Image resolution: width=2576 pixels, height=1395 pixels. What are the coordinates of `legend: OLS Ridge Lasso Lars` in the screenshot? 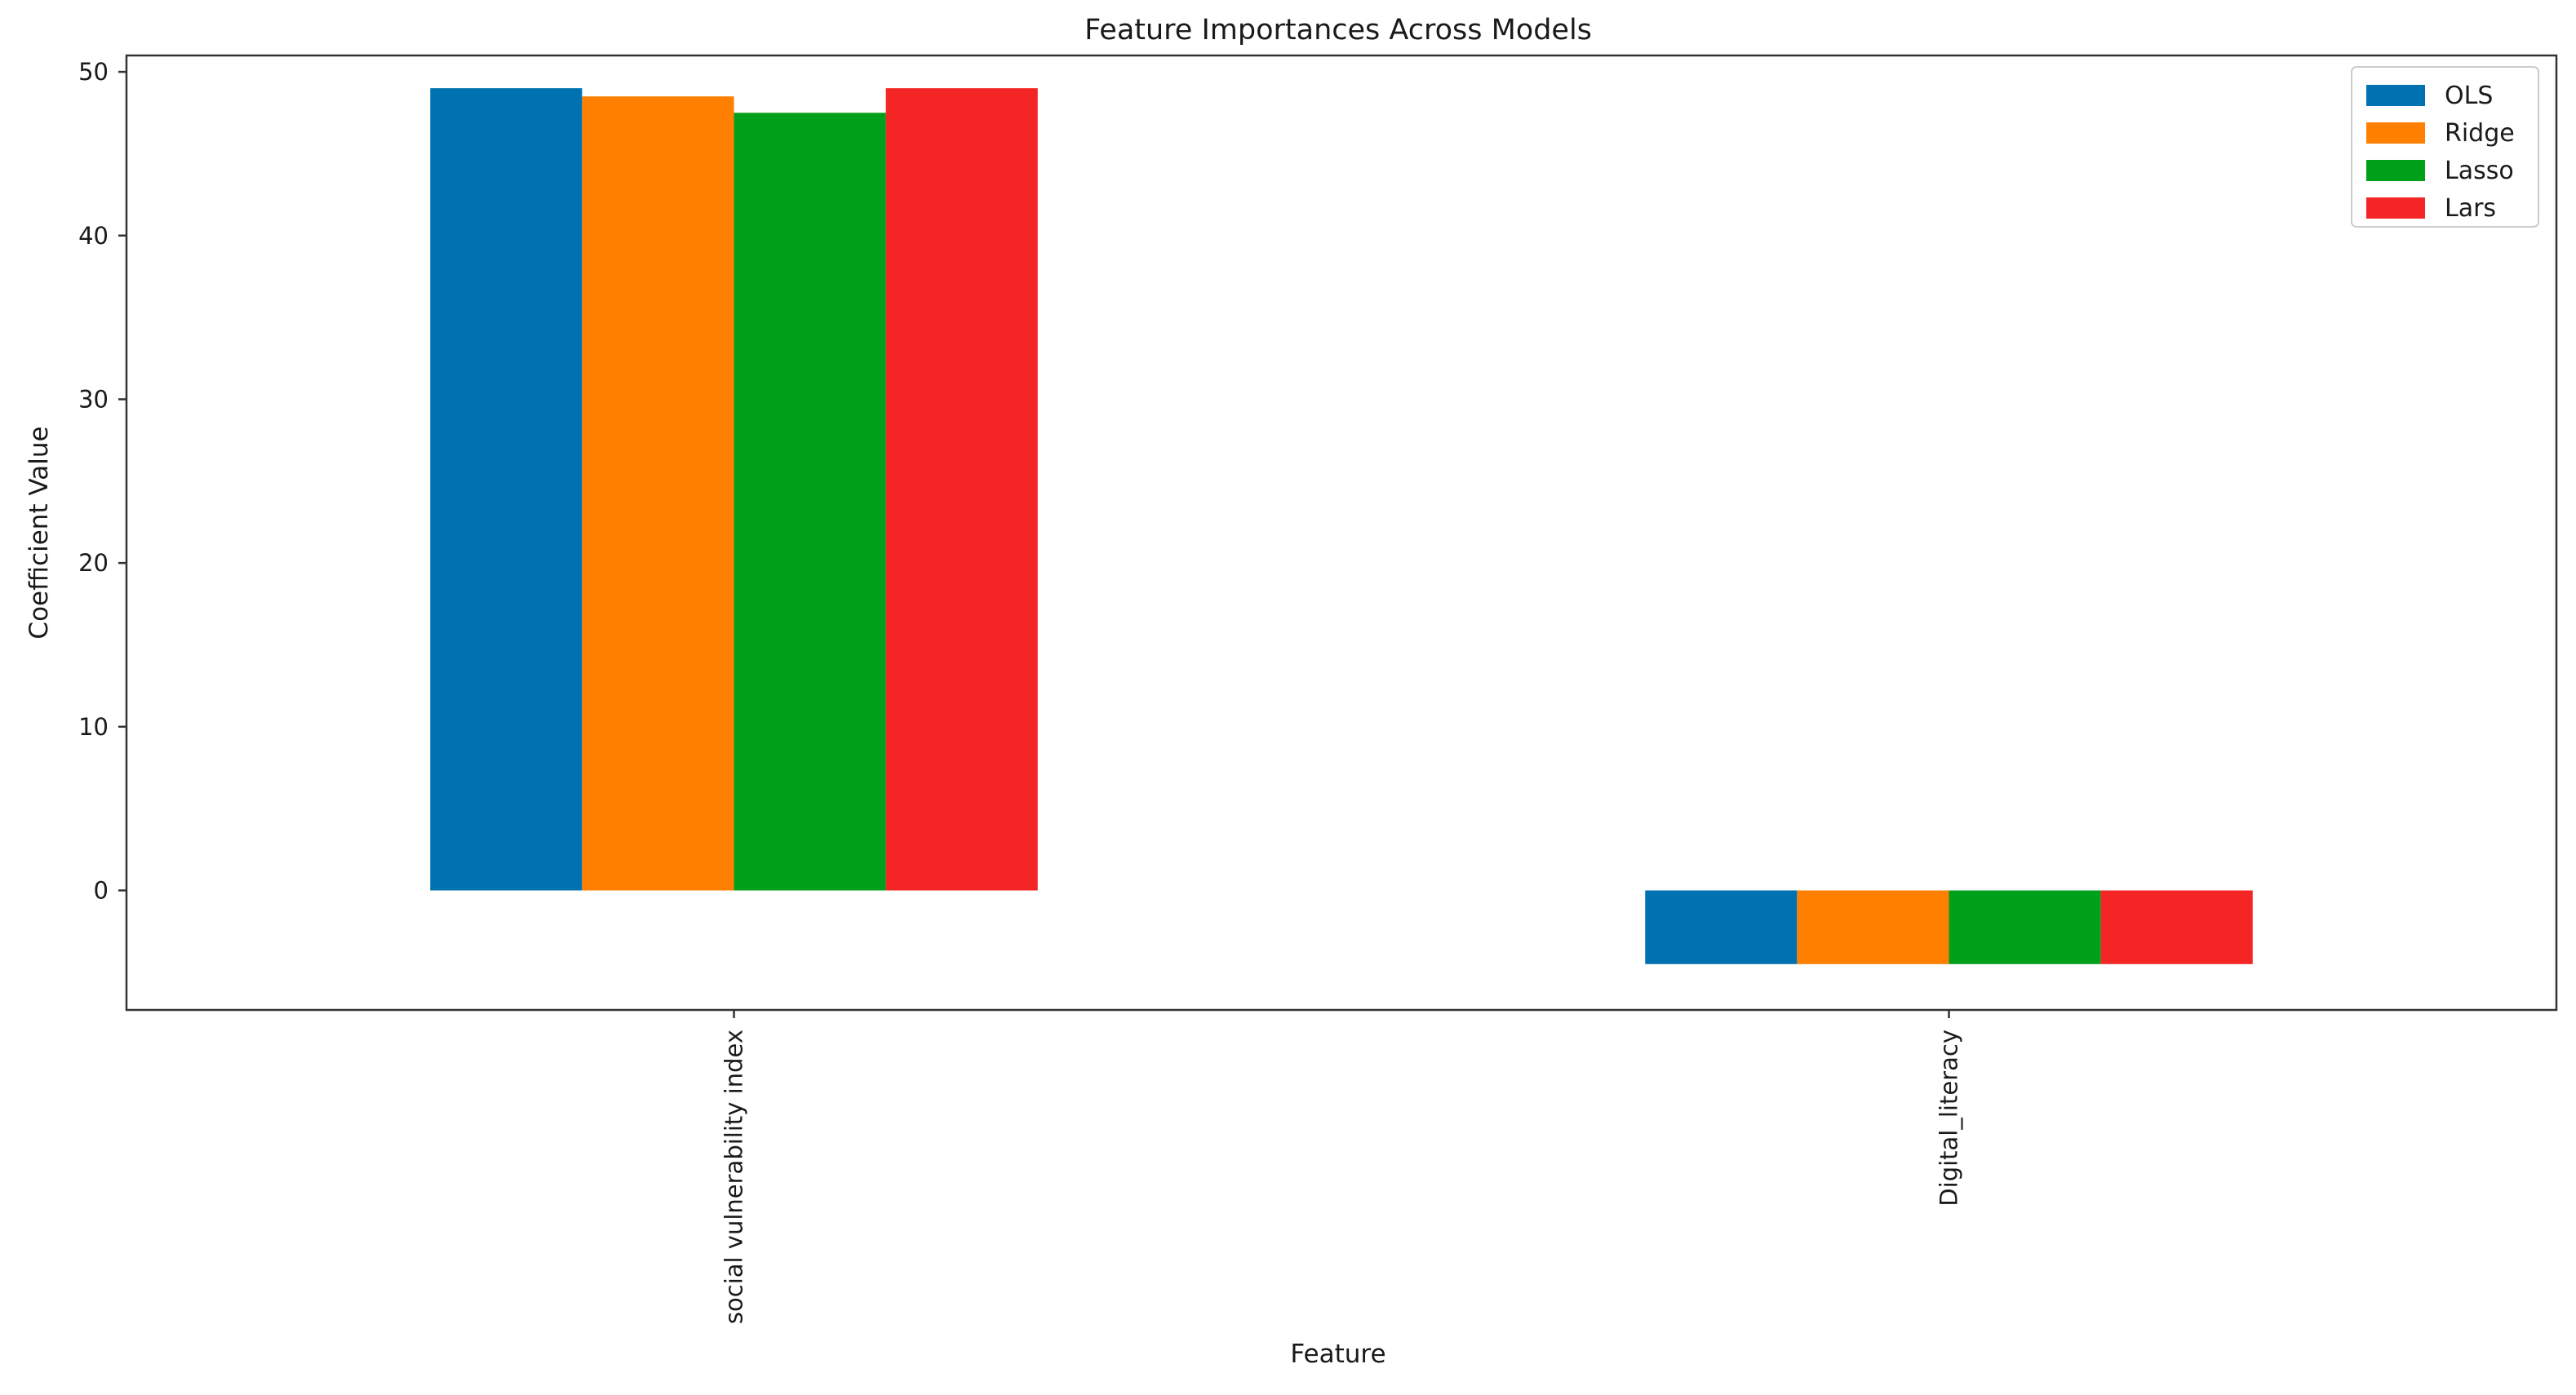 It's located at (2445, 147).